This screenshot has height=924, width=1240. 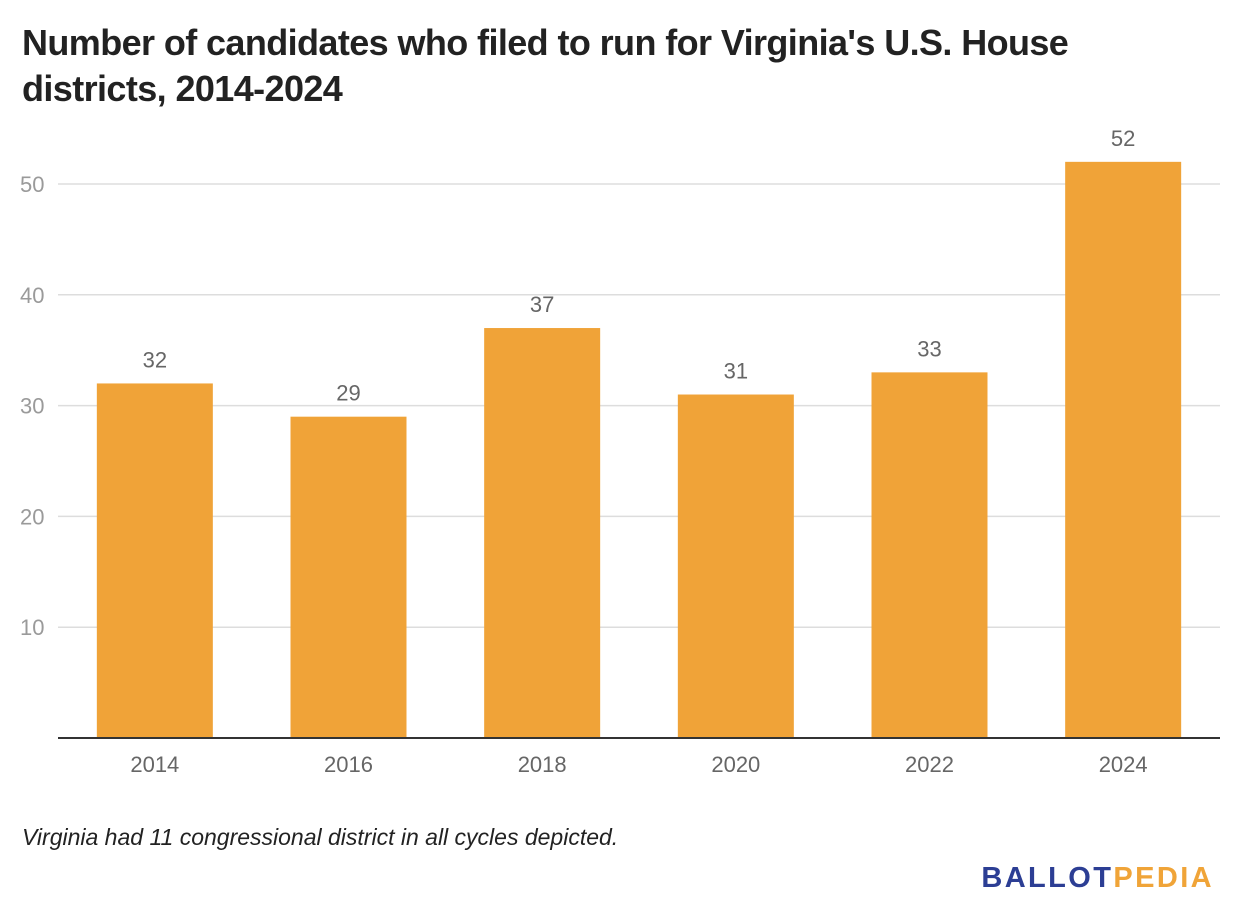 What do you see at coordinates (154, 560) in the screenshot?
I see `bar-2014` at bounding box center [154, 560].